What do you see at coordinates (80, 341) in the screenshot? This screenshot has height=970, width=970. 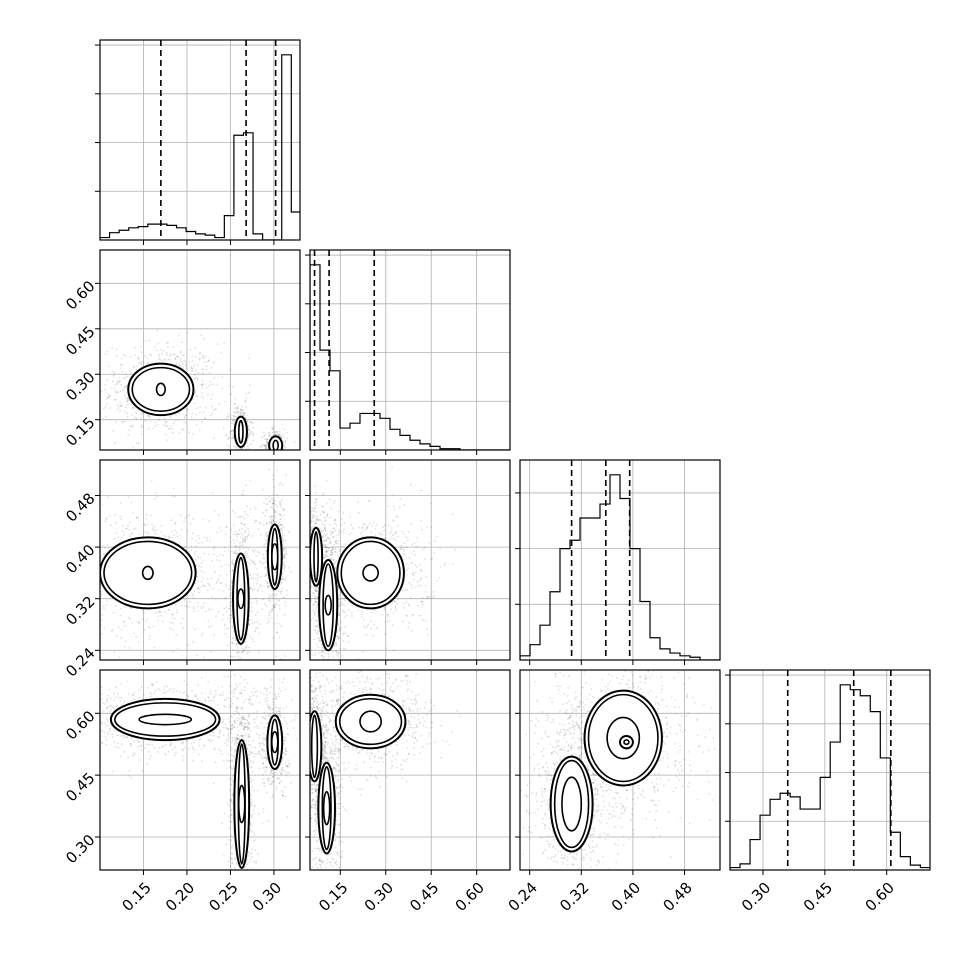 I see `y-tick-label: 0.45` at bounding box center [80, 341].